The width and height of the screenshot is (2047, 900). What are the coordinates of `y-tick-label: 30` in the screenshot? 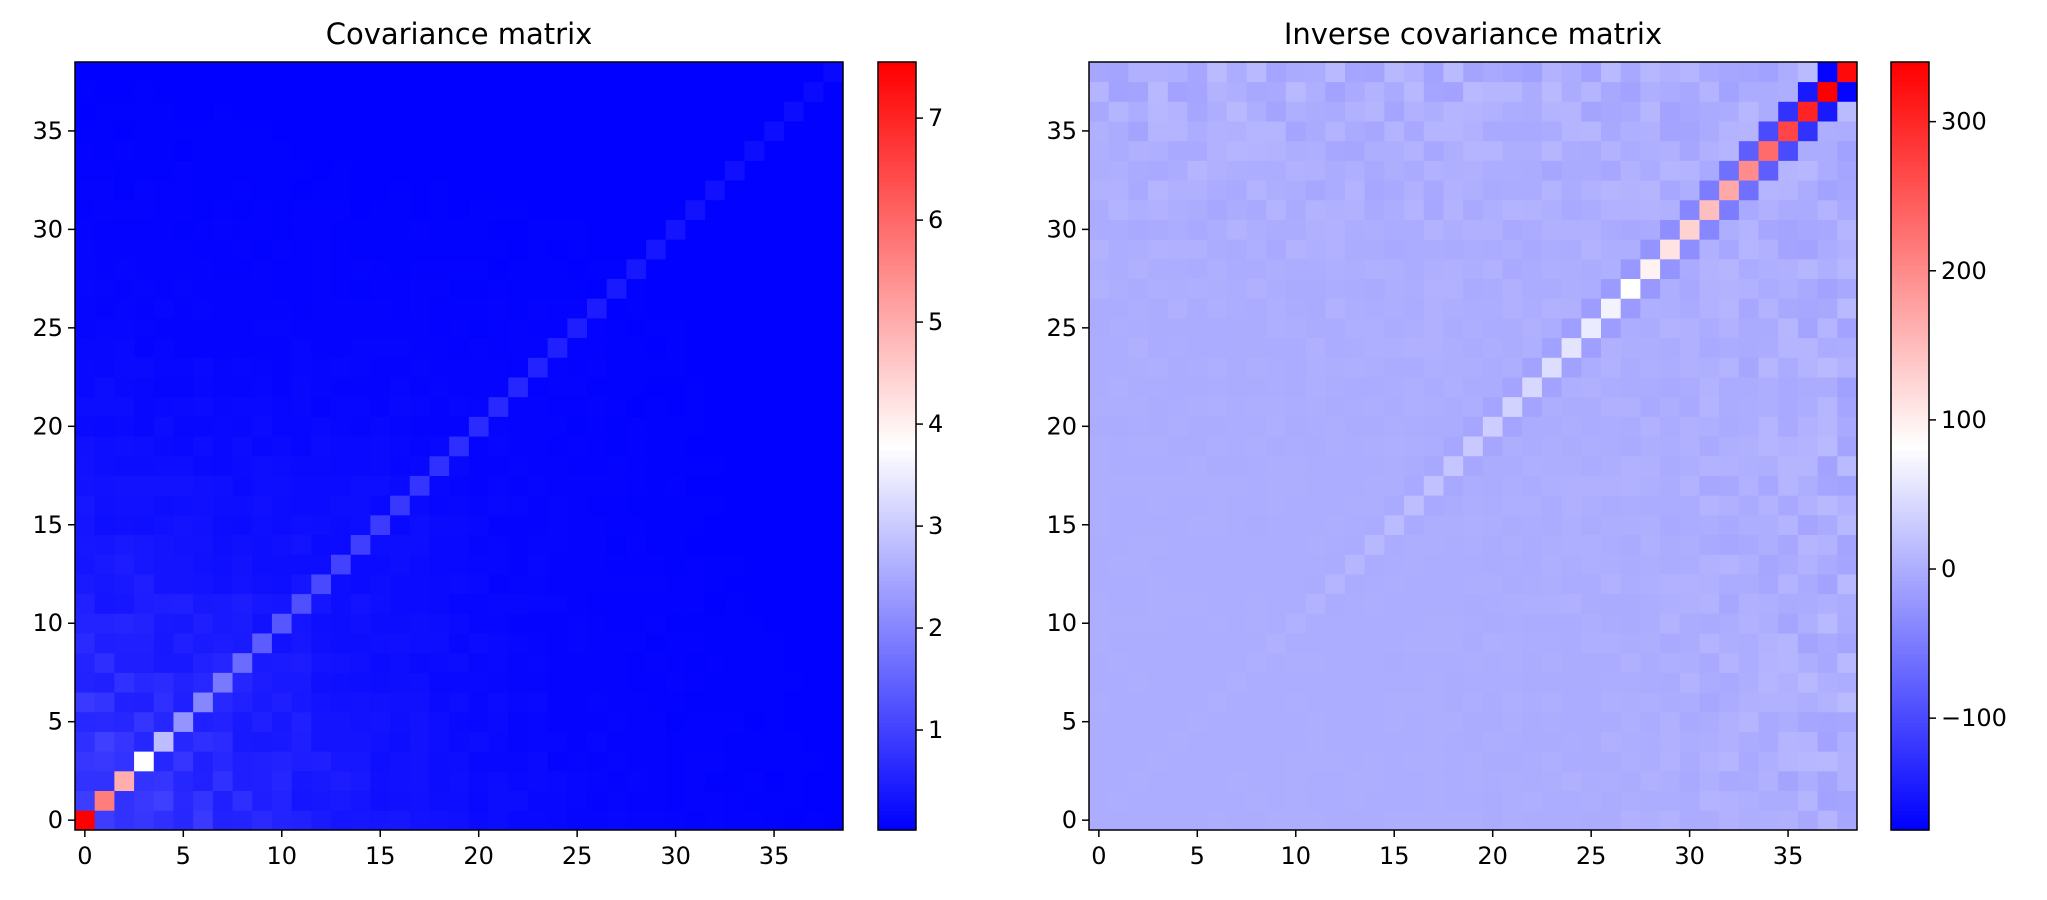 It's located at (1061, 229).